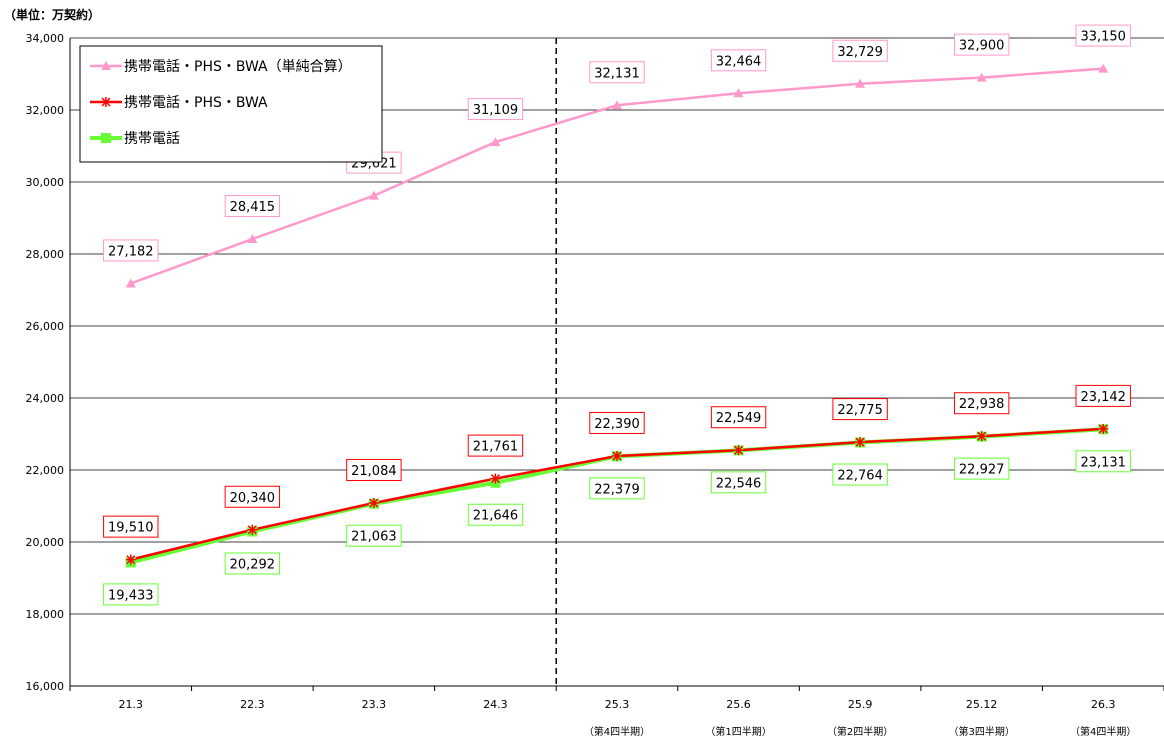 Image resolution: width=1164 pixels, height=740 pixels. I want to click on legend-box, so click(231, 104).